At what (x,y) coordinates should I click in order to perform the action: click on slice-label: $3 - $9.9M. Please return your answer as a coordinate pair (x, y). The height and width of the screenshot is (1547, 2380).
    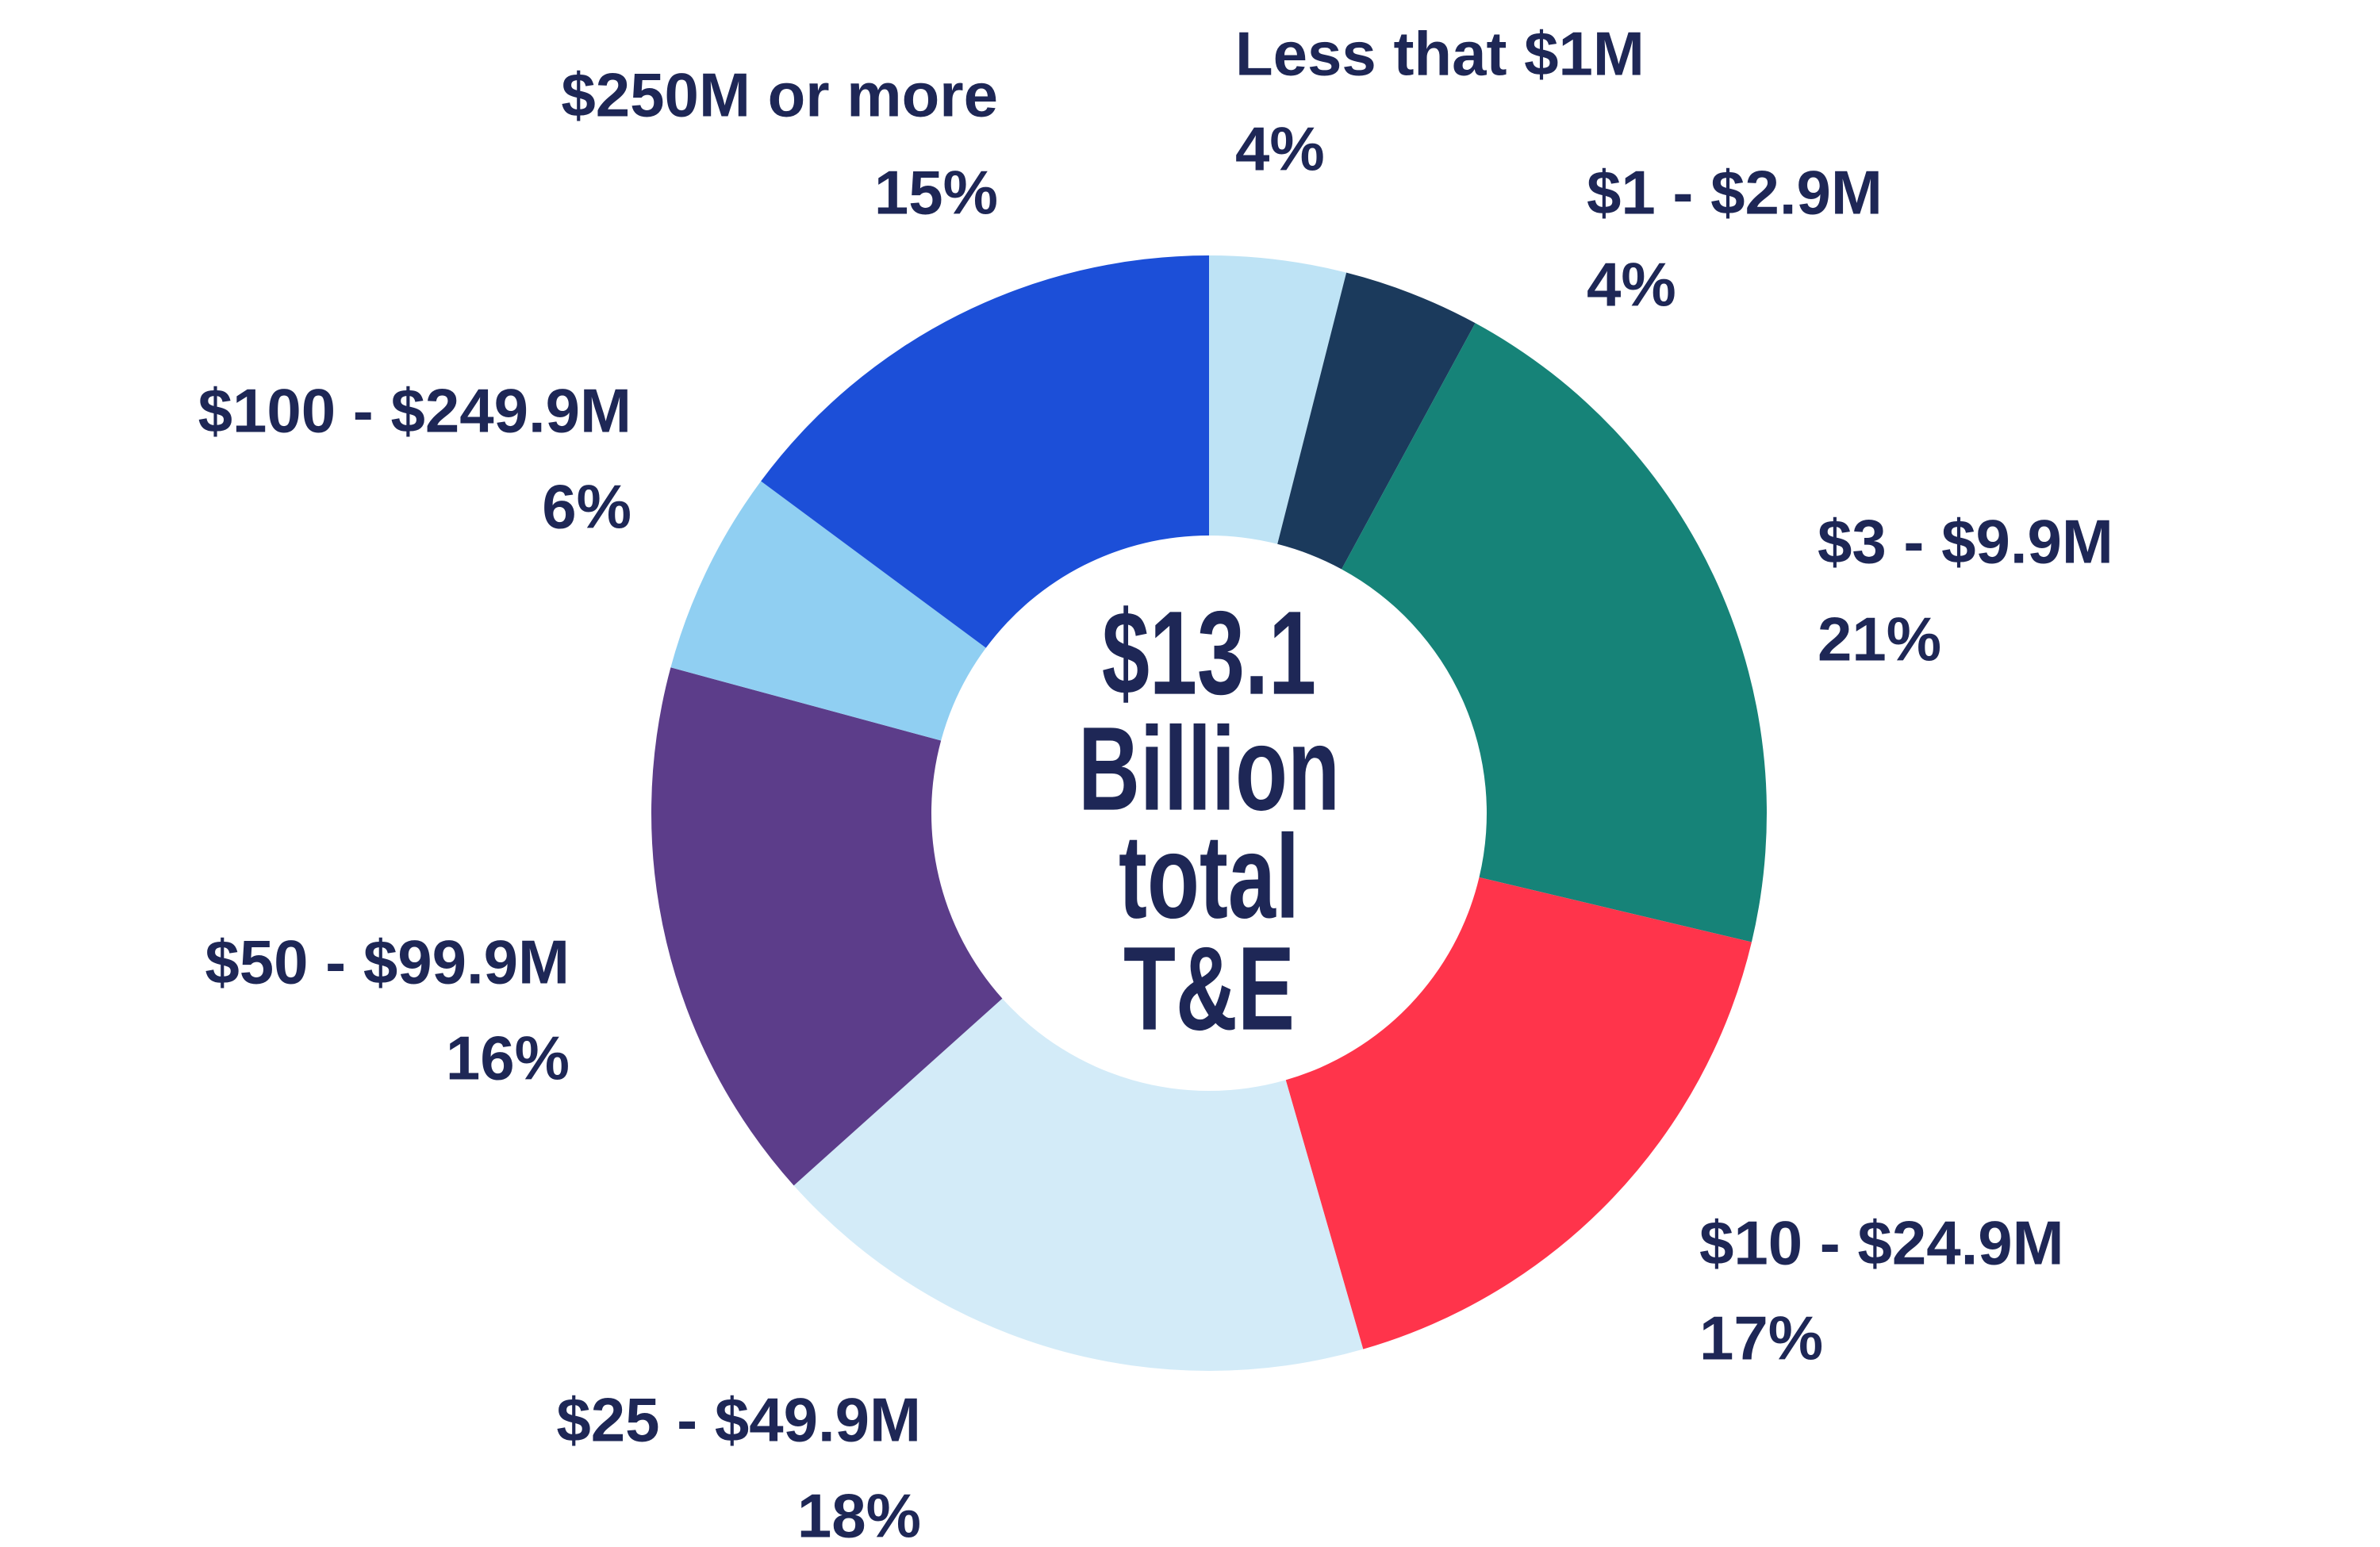
    Looking at the image, I should click on (1965, 542).